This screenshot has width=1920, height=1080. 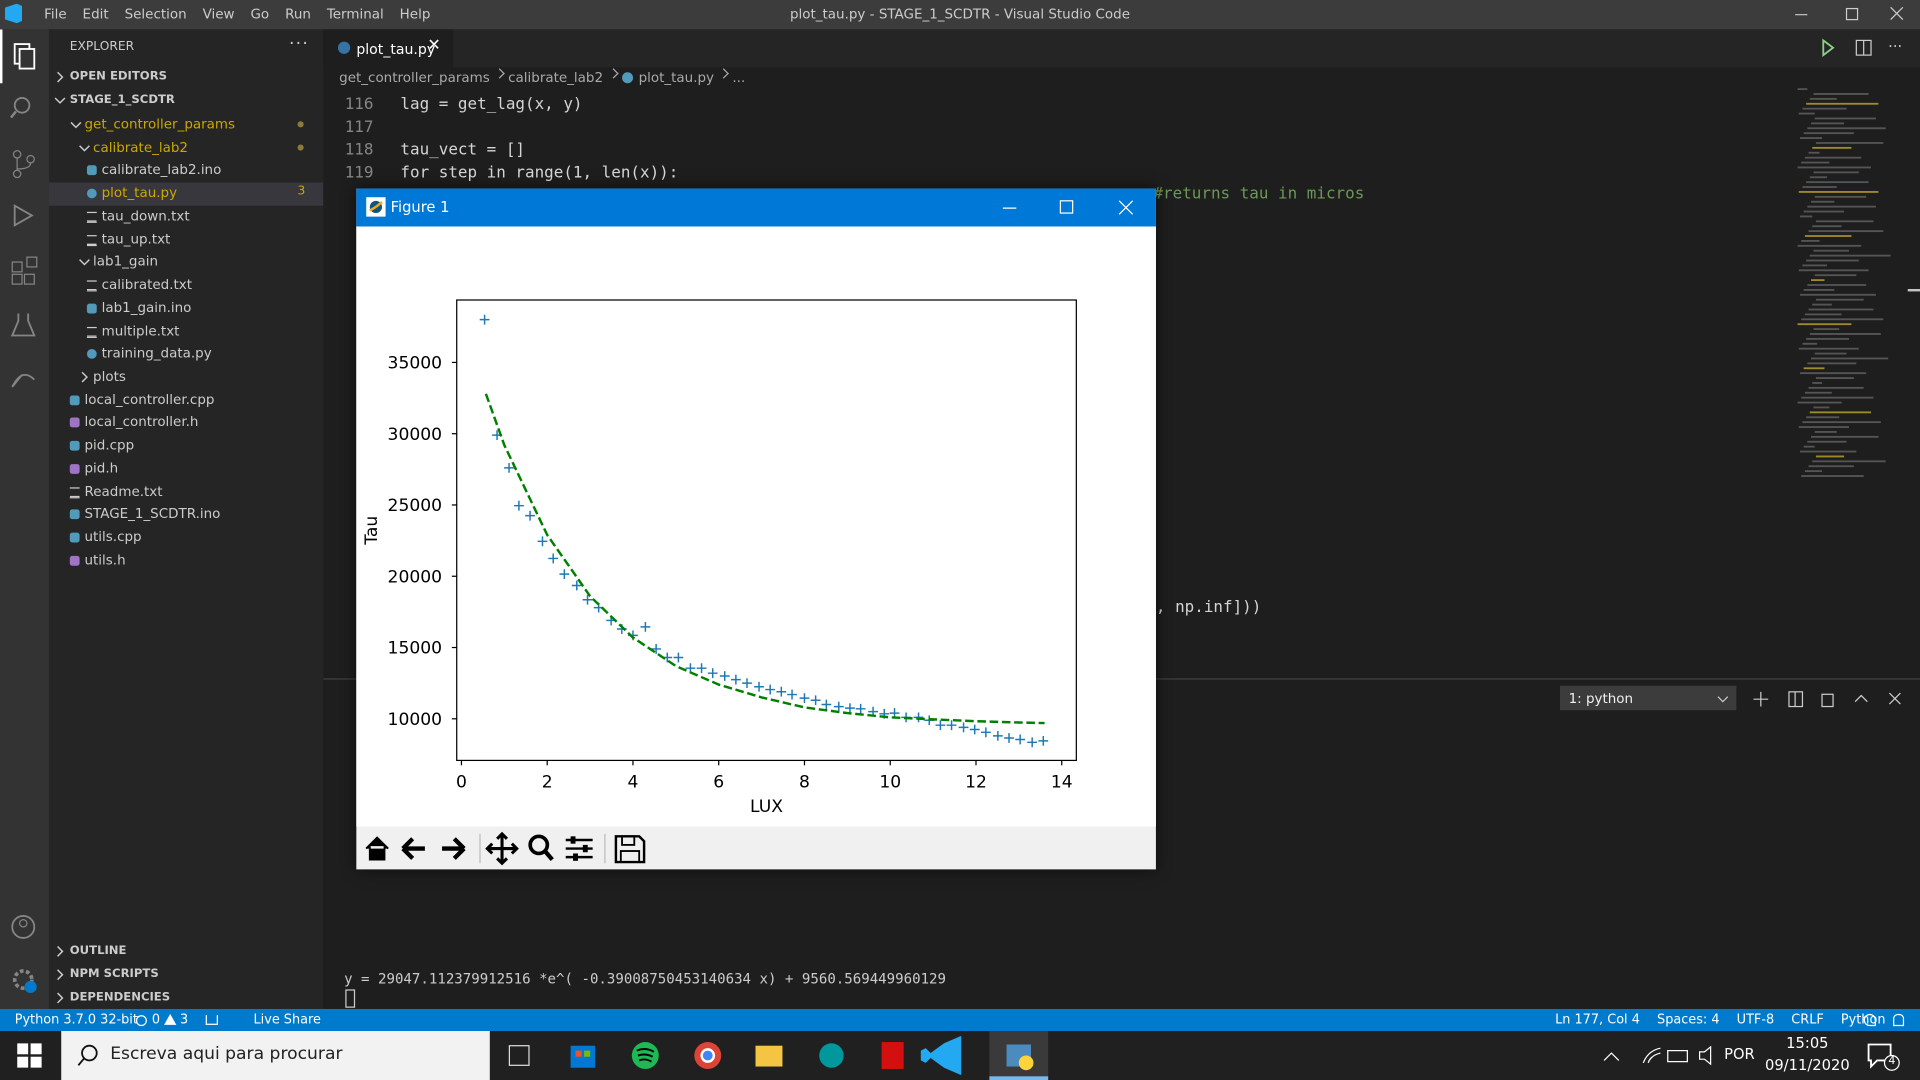 What do you see at coordinates (125, 261) in the screenshot?
I see `folder-label: lab1_gain` at bounding box center [125, 261].